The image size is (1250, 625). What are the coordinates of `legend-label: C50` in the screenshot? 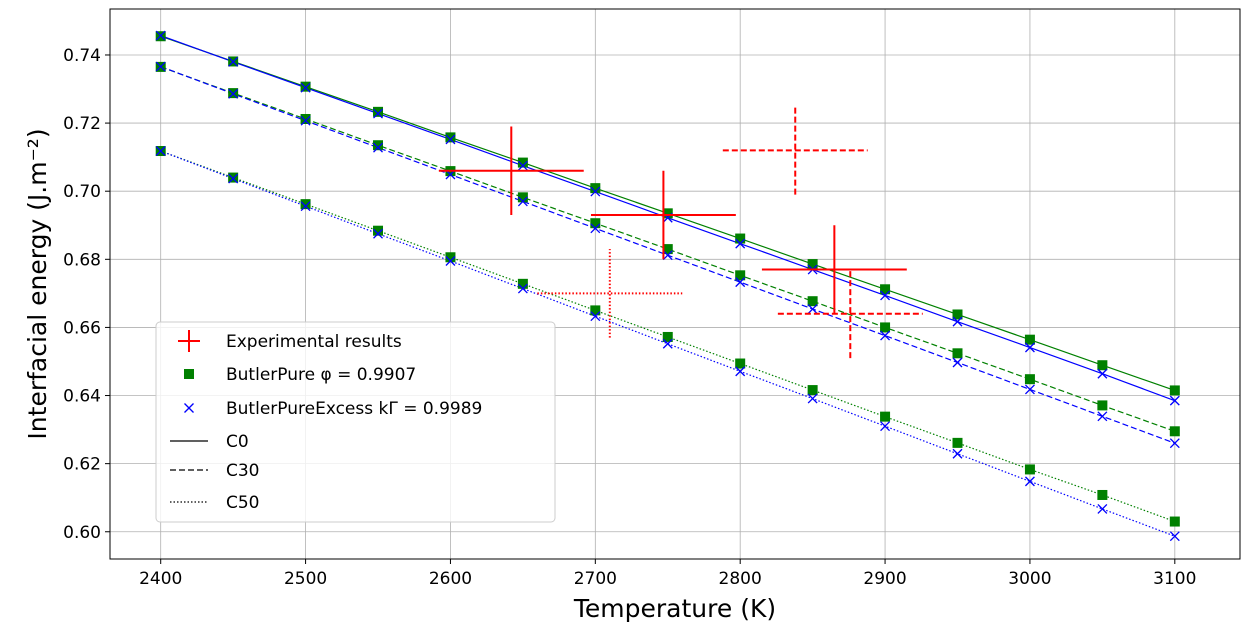 It's located at (243, 503).